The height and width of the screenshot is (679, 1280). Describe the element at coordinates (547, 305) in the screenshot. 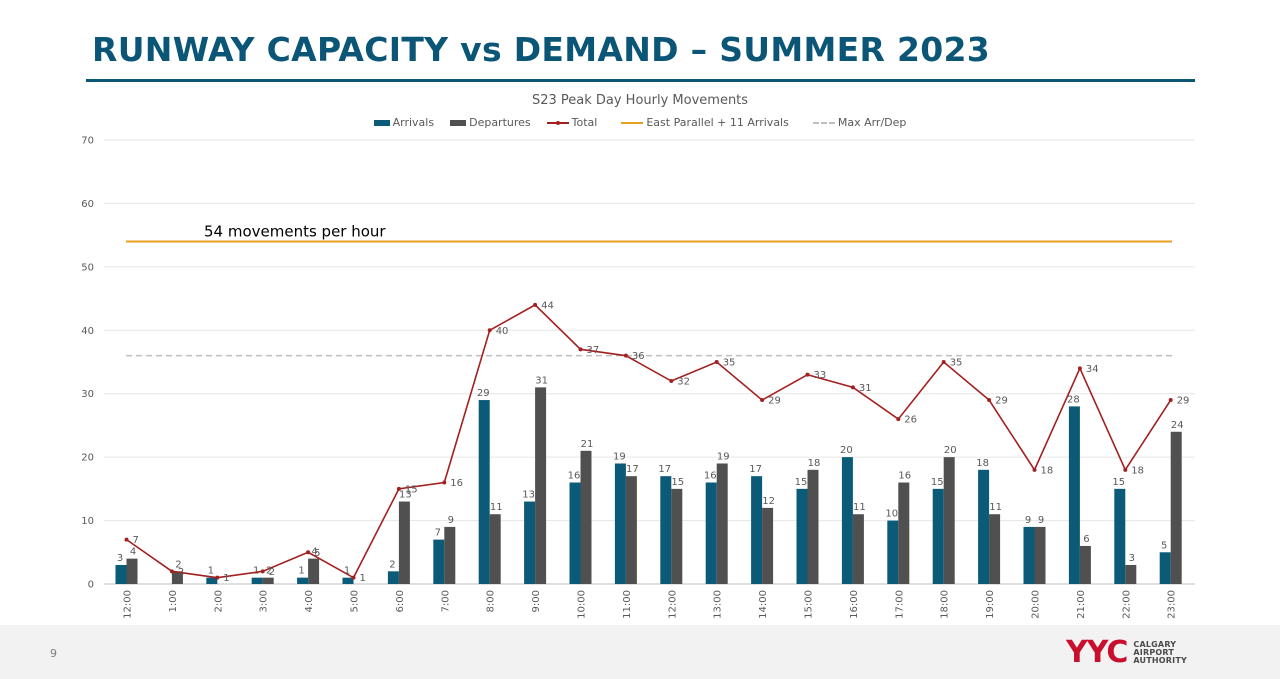

I see `total-data-label: 44` at that location.